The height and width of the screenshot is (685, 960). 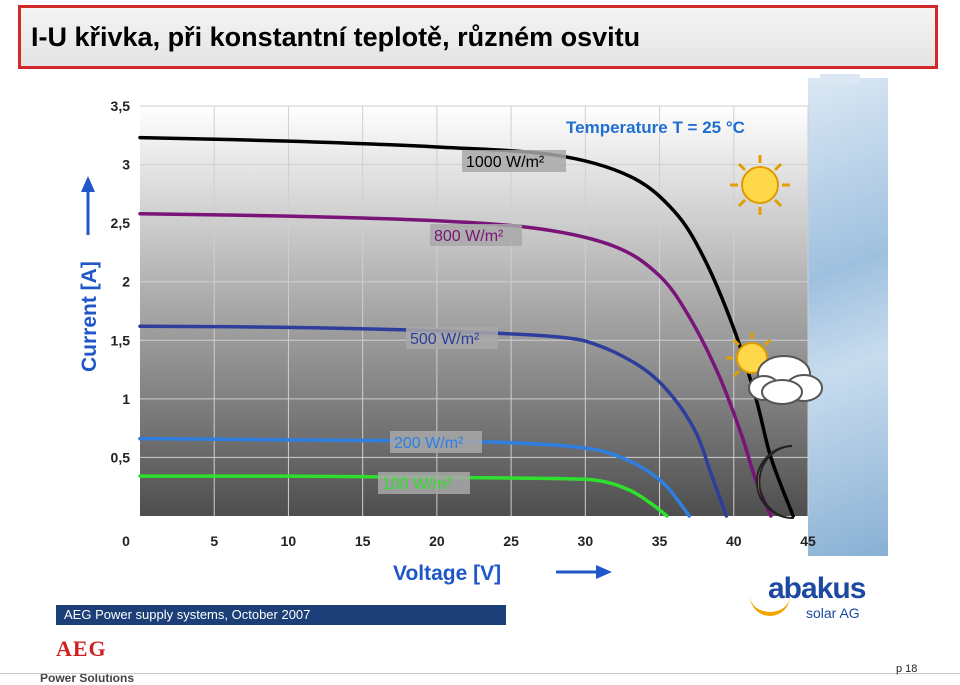 What do you see at coordinates (505, 162) in the screenshot?
I see `series-label-text: 1000 W/m²` at bounding box center [505, 162].